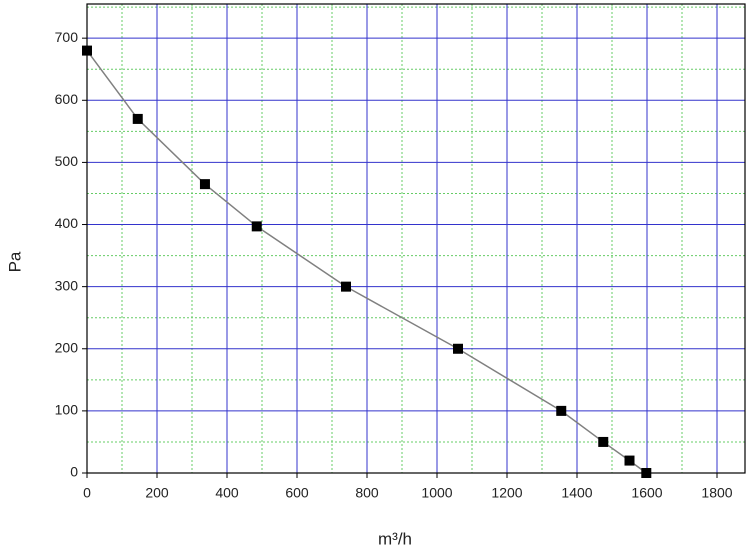  Describe the element at coordinates (716, 493) in the screenshot. I see `x-tick-label: 1800` at that location.